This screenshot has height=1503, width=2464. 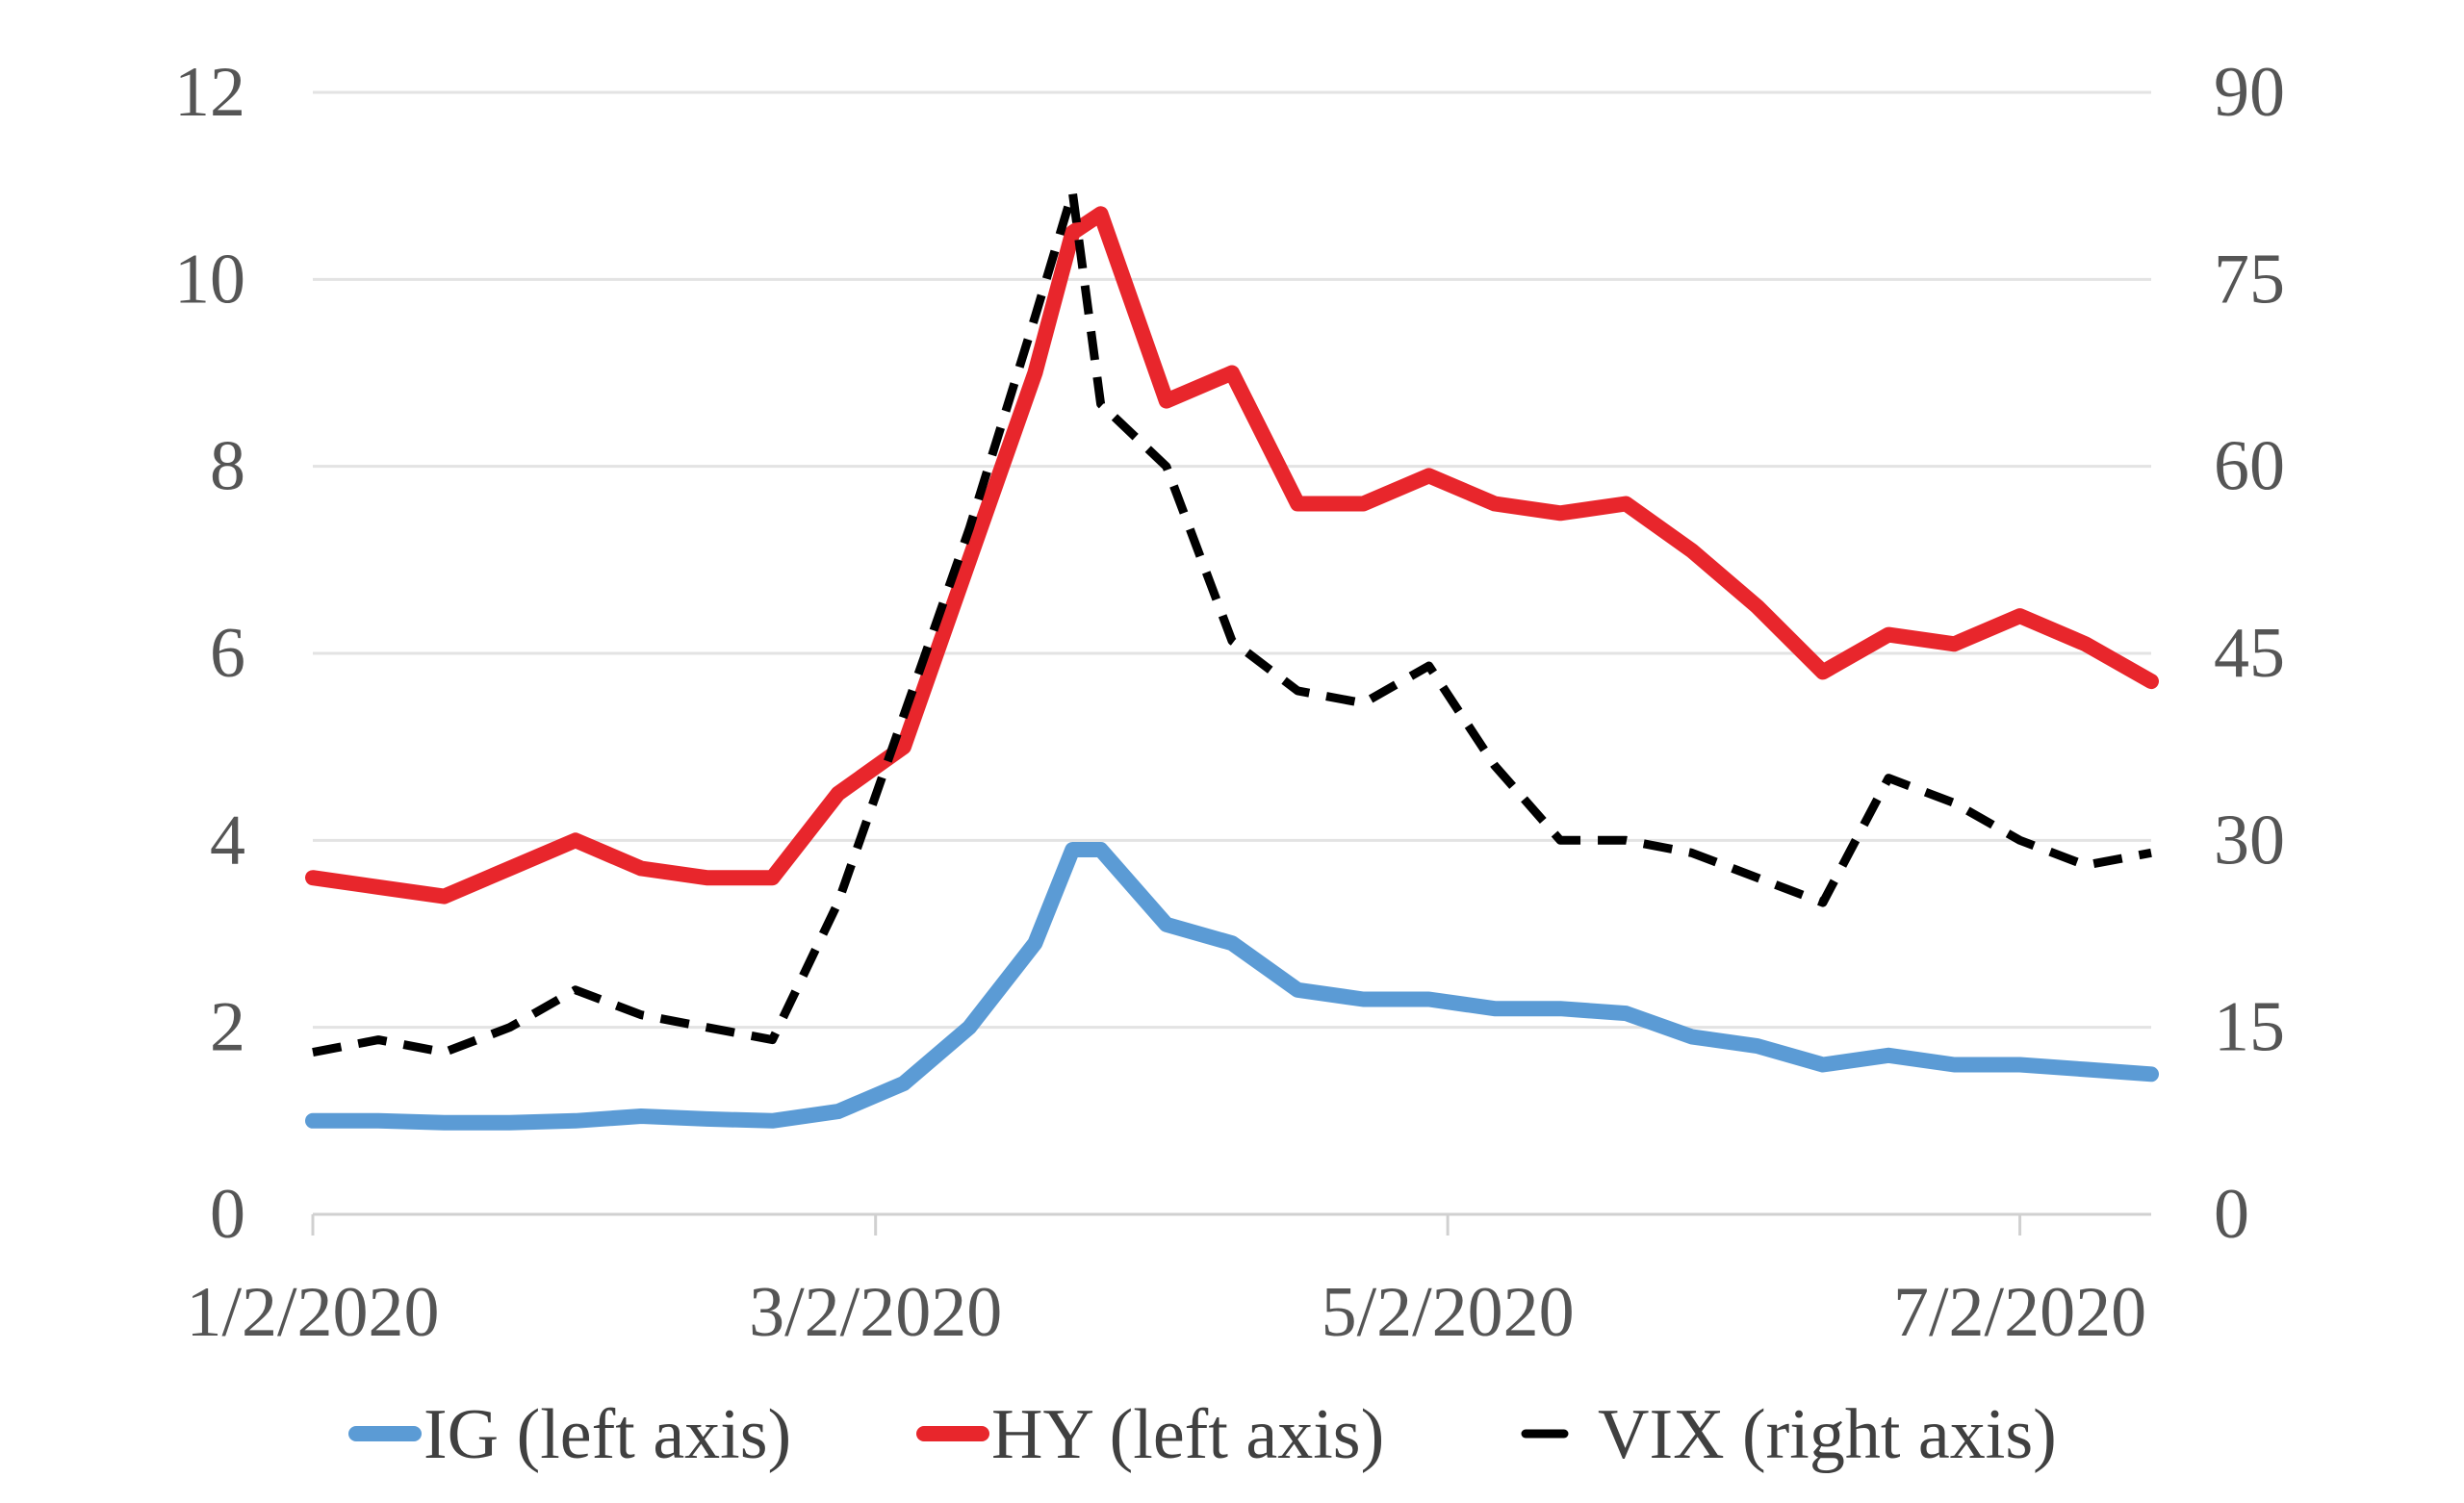 I want to click on right-y-axis: 0 15 30 45 60 75 90, so click(x=2249, y=653).